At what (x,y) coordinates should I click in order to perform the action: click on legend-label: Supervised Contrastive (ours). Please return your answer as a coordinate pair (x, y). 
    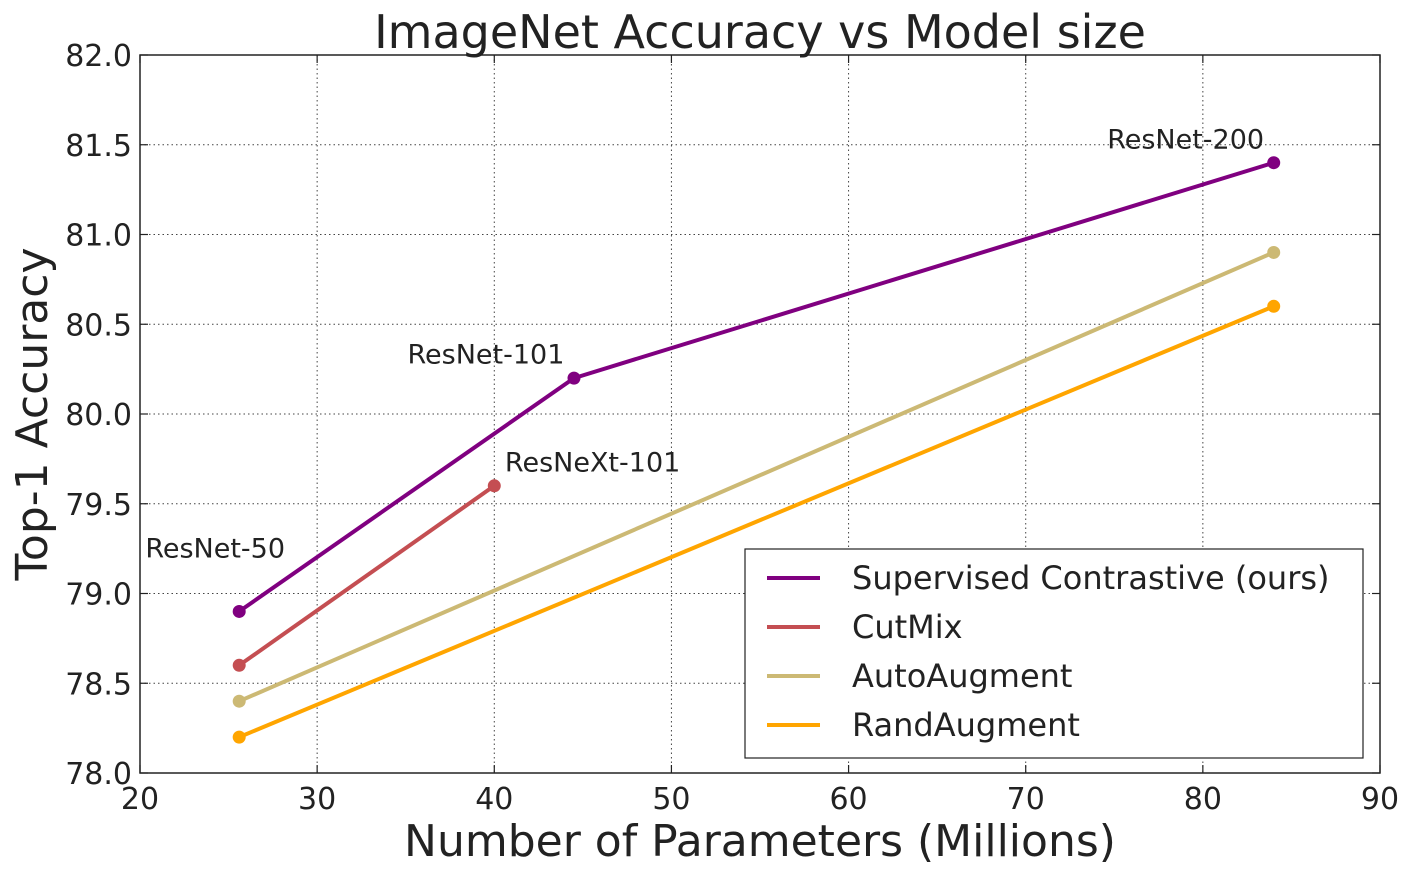
    Looking at the image, I should click on (1091, 578).